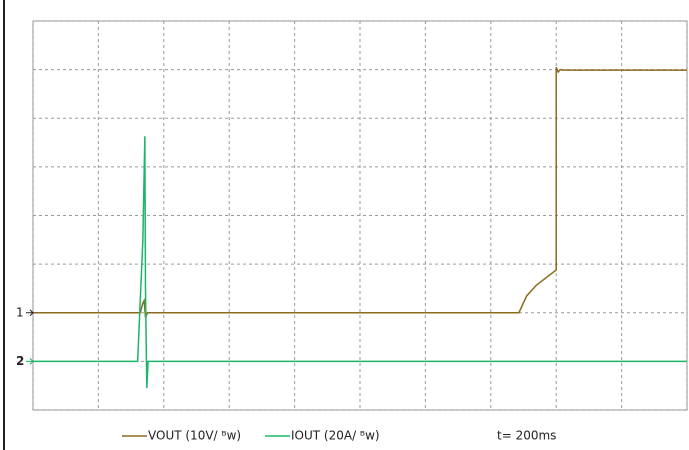 The image size is (689, 450). Describe the element at coordinates (194, 436) in the screenshot. I see `legend-label: VOUT (10V/ ᴮw)` at that location.